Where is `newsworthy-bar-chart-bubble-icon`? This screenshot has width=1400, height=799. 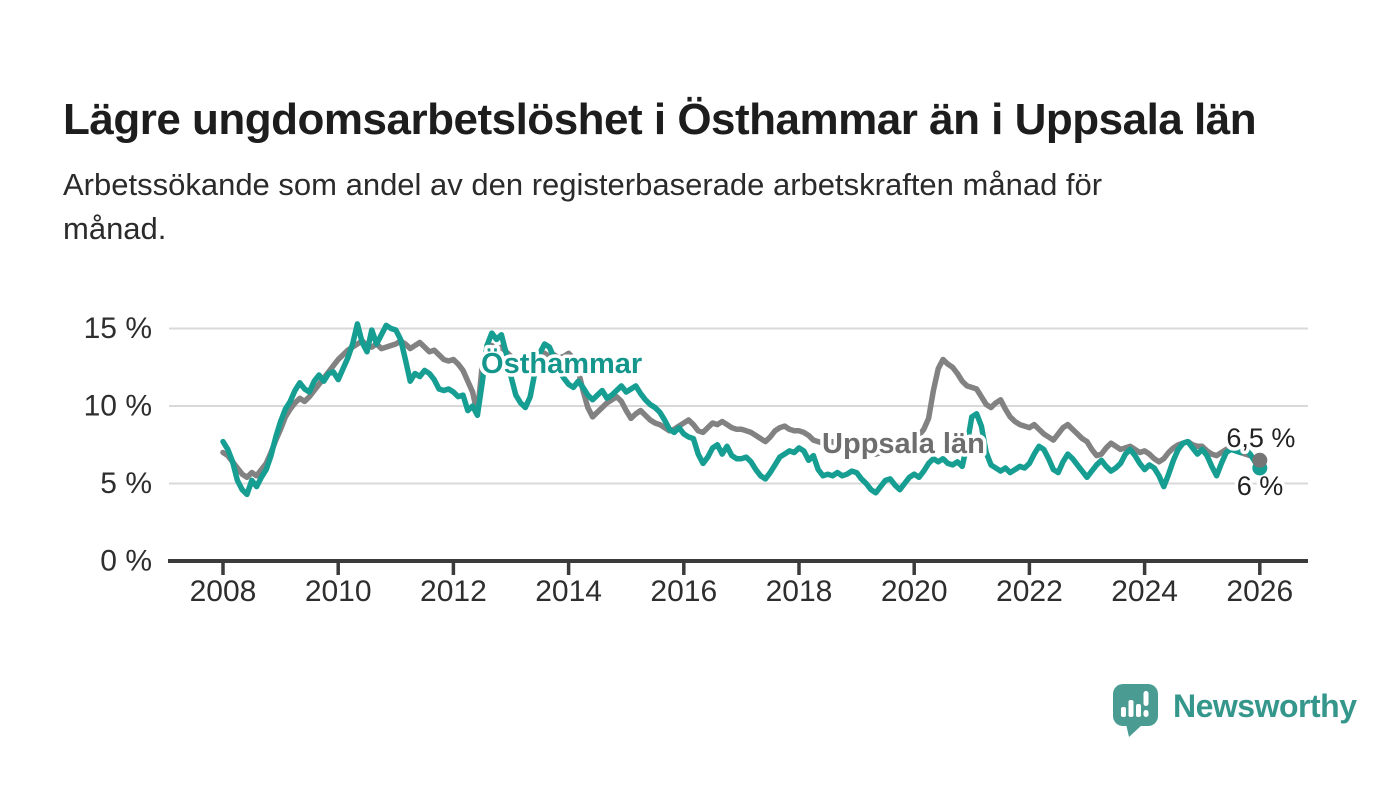
newsworthy-bar-chart-bubble-icon is located at coordinates (1135, 710).